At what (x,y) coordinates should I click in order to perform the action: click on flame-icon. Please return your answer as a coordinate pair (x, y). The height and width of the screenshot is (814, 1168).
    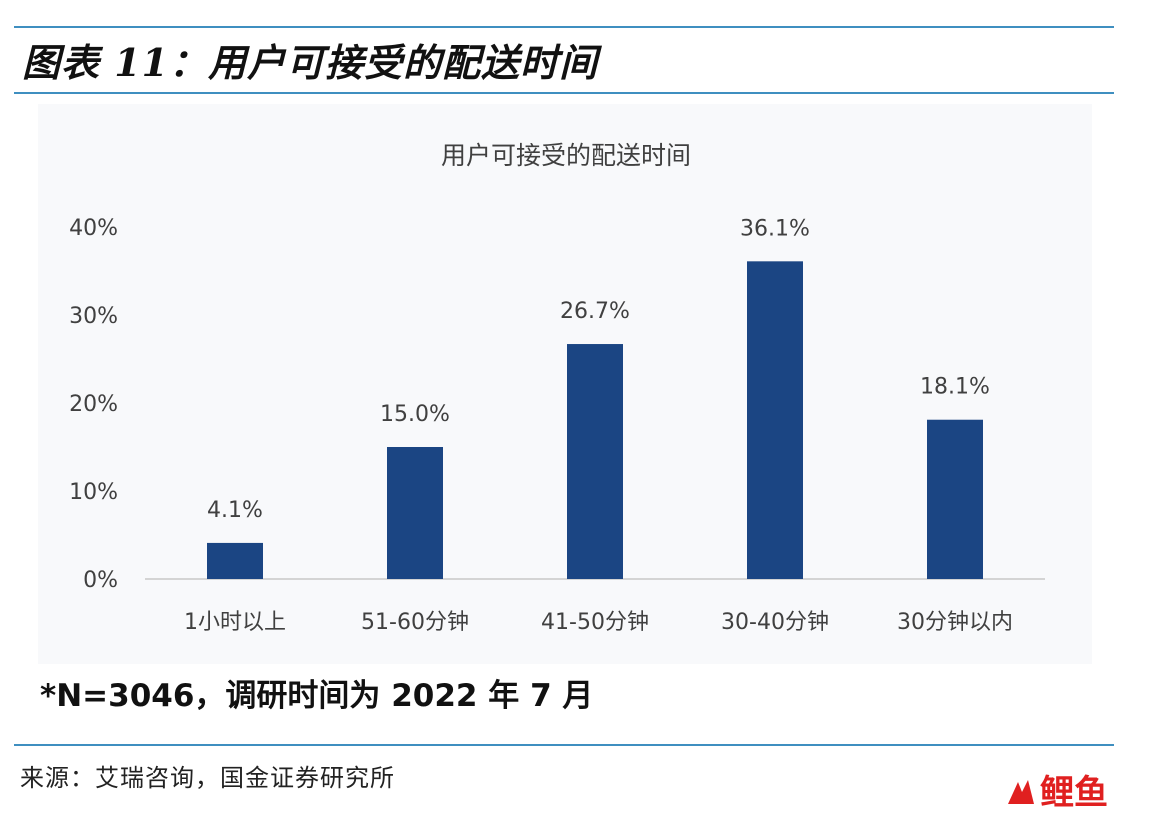
    Looking at the image, I should click on (1021, 792).